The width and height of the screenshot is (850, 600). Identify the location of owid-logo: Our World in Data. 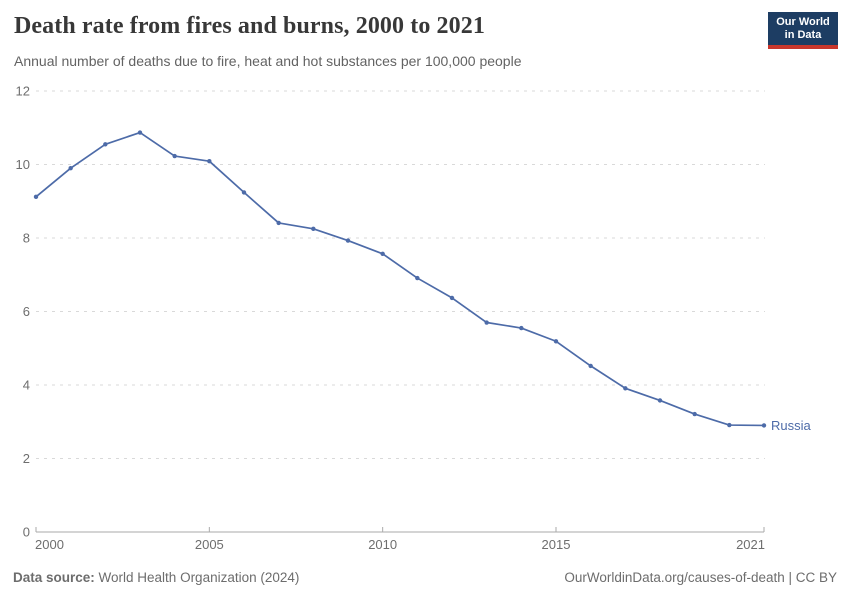
(803, 30).